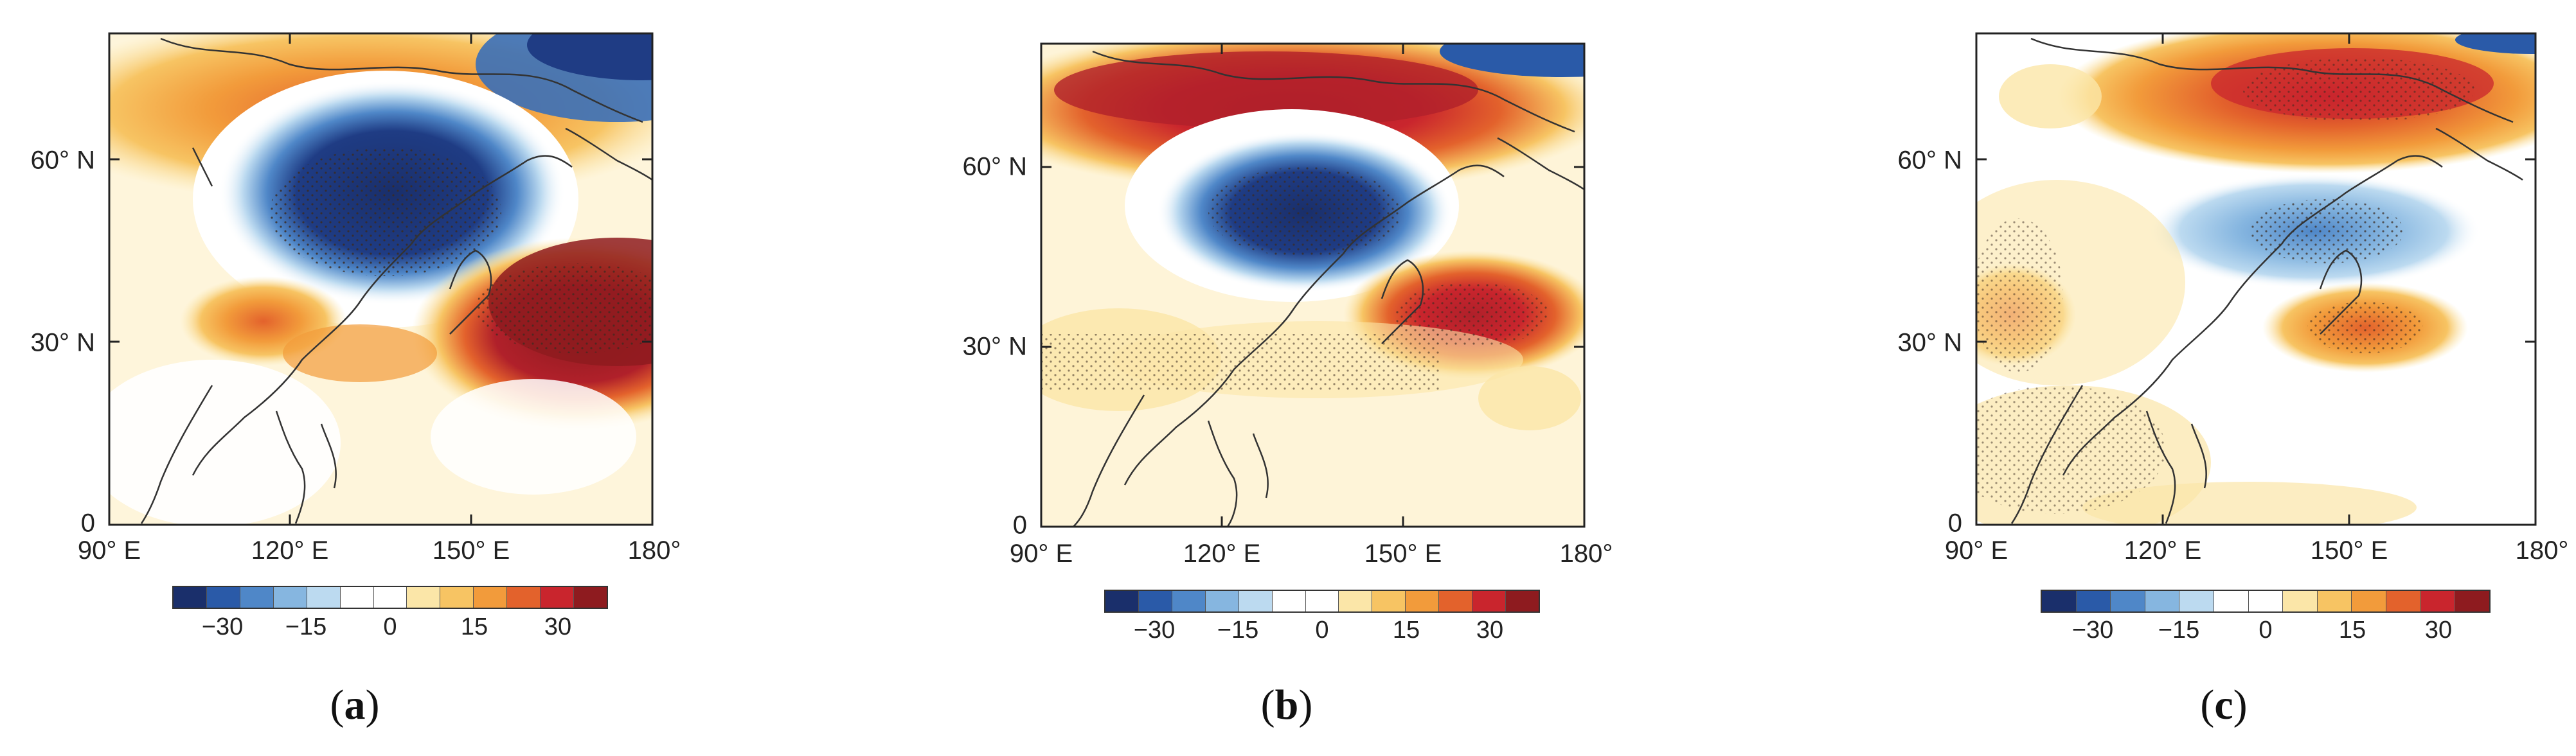  I want to click on colorbar-b, so click(1322, 601).